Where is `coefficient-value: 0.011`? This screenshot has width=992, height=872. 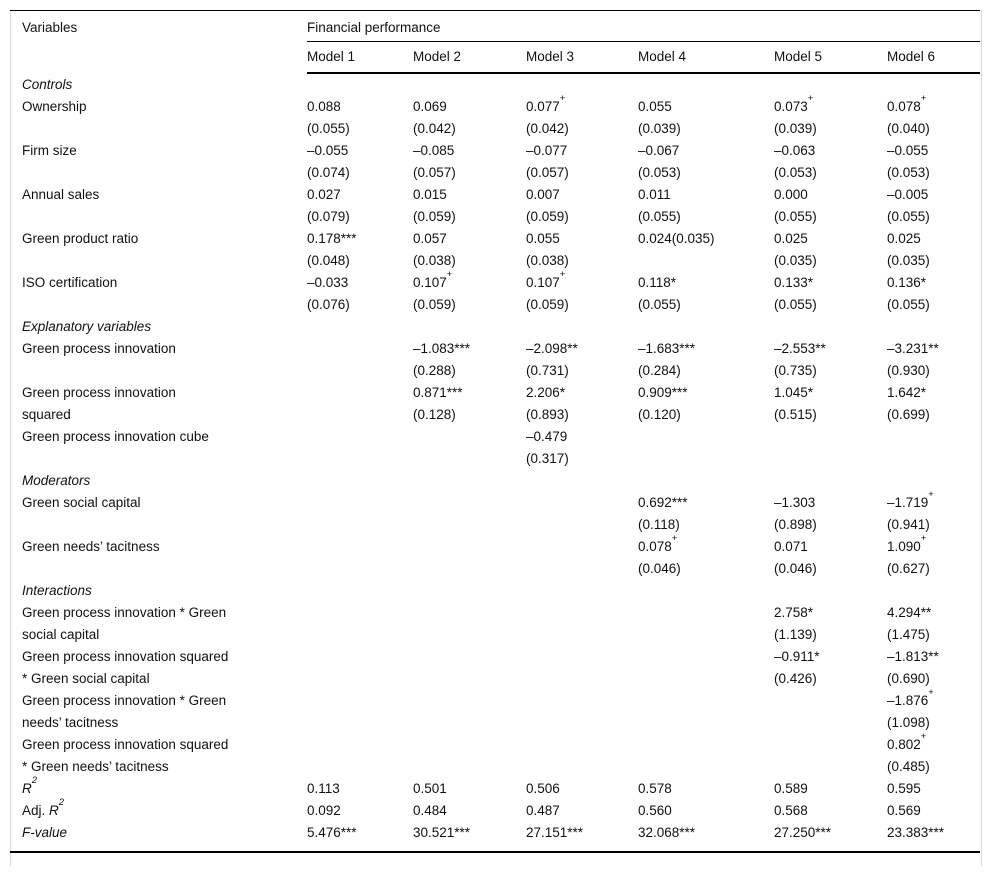
coefficient-value: 0.011 is located at coordinates (654, 194).